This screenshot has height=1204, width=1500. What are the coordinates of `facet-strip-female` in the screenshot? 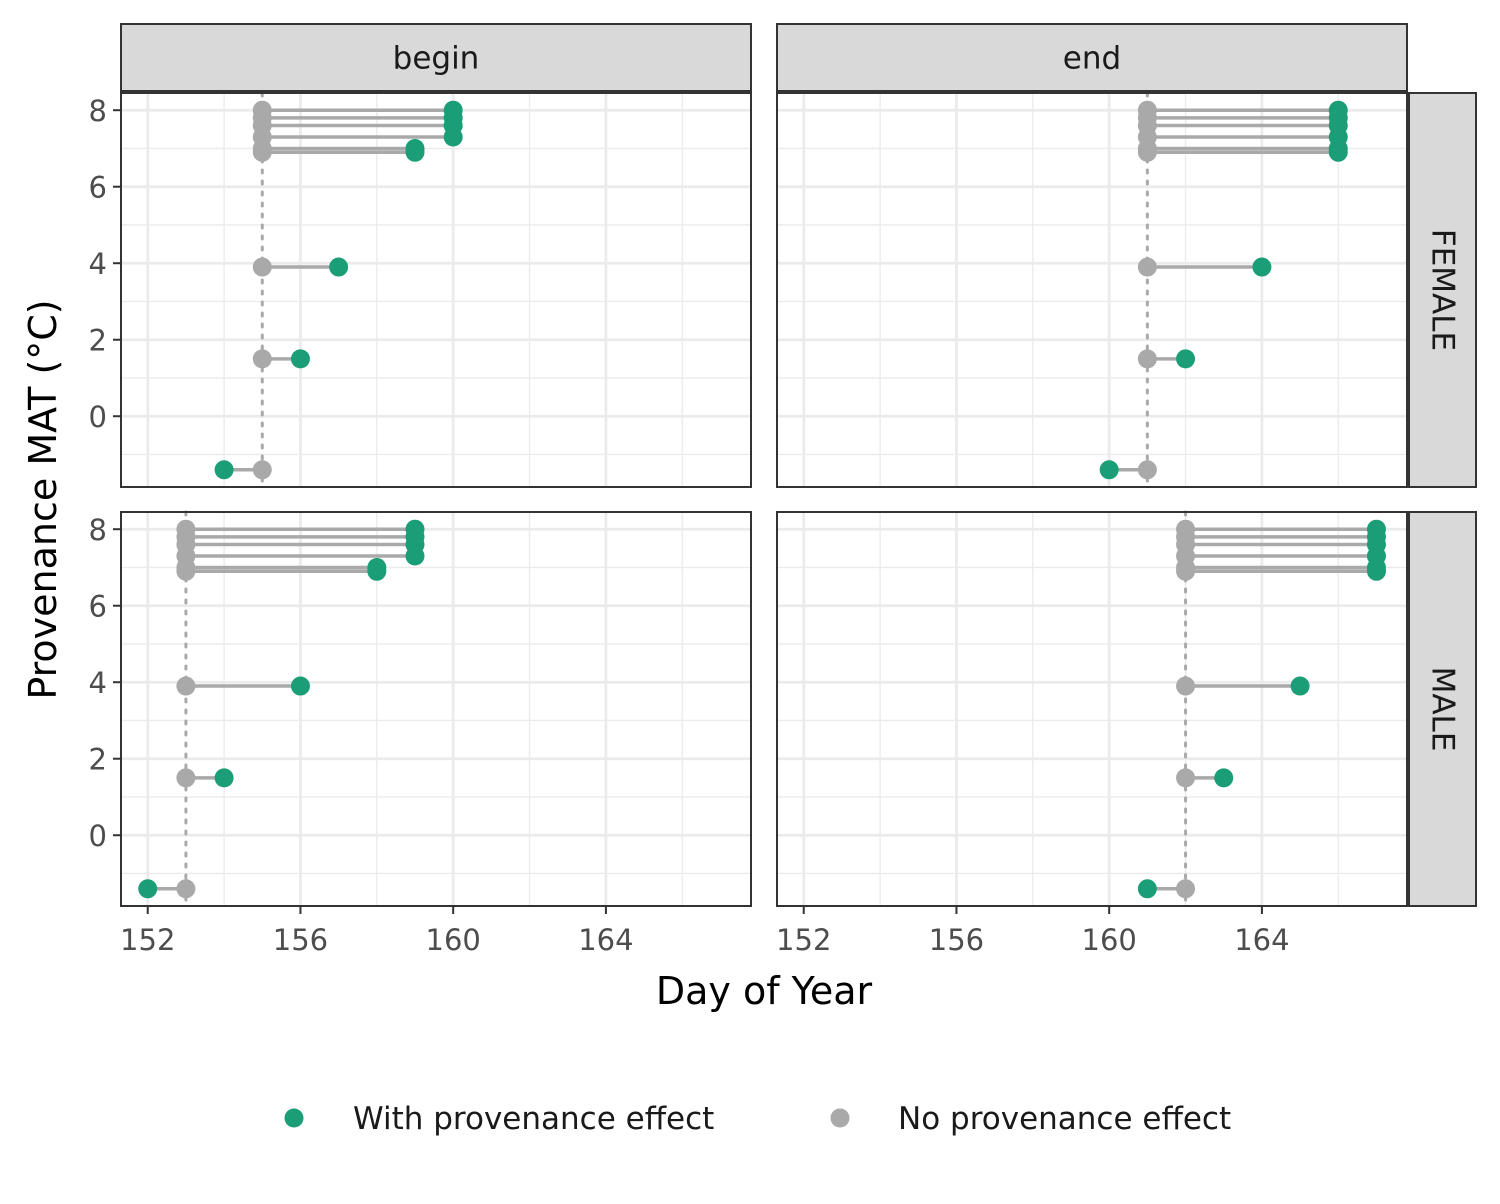 It's located at (1442, 290).